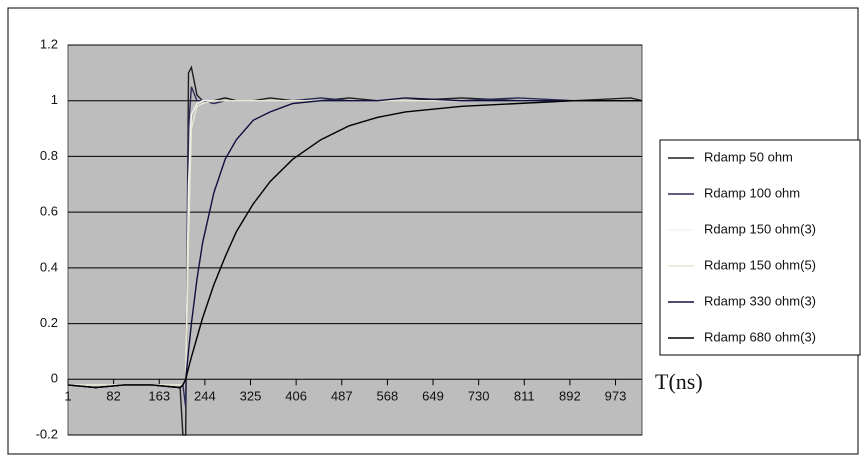 The height and width of the screenshot is (461, 864). I want to click on x-tick-label: 487, so click(342, 396).